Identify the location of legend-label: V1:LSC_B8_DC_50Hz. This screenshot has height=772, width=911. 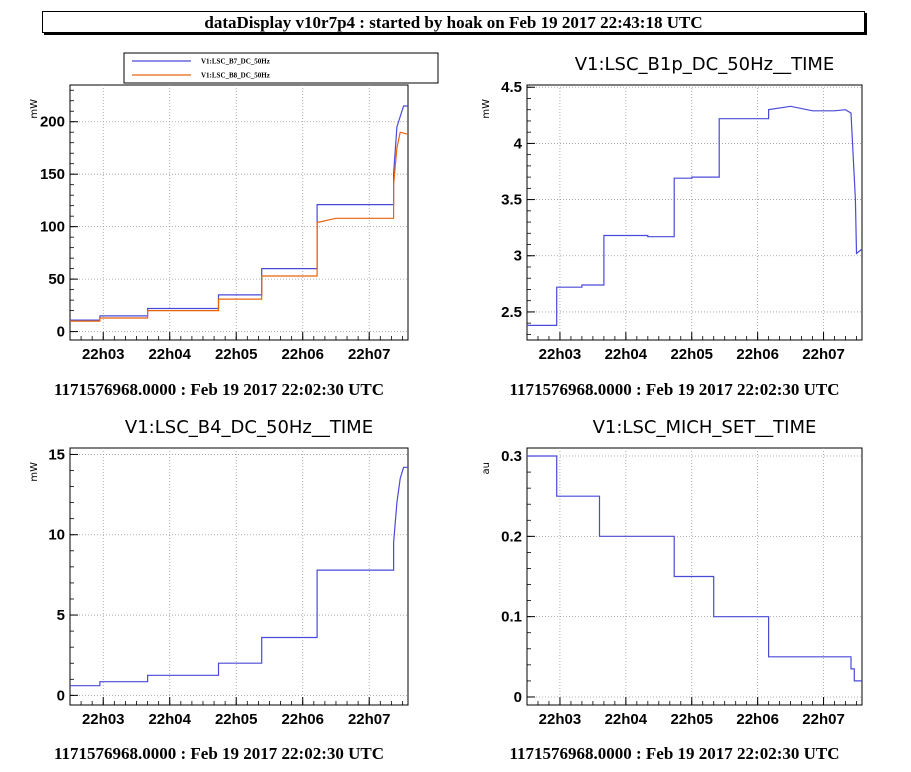
(235, 76).